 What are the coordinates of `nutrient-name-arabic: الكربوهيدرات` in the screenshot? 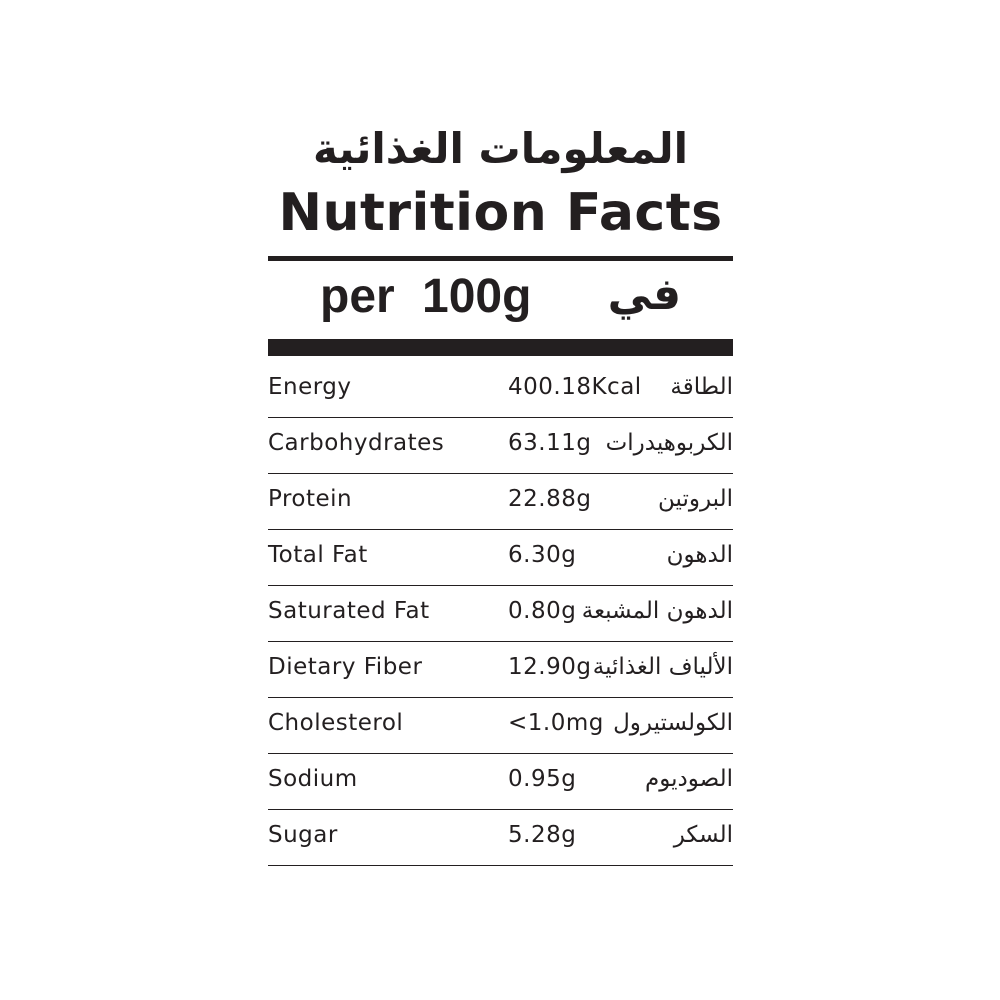 It's located at (669, 443).